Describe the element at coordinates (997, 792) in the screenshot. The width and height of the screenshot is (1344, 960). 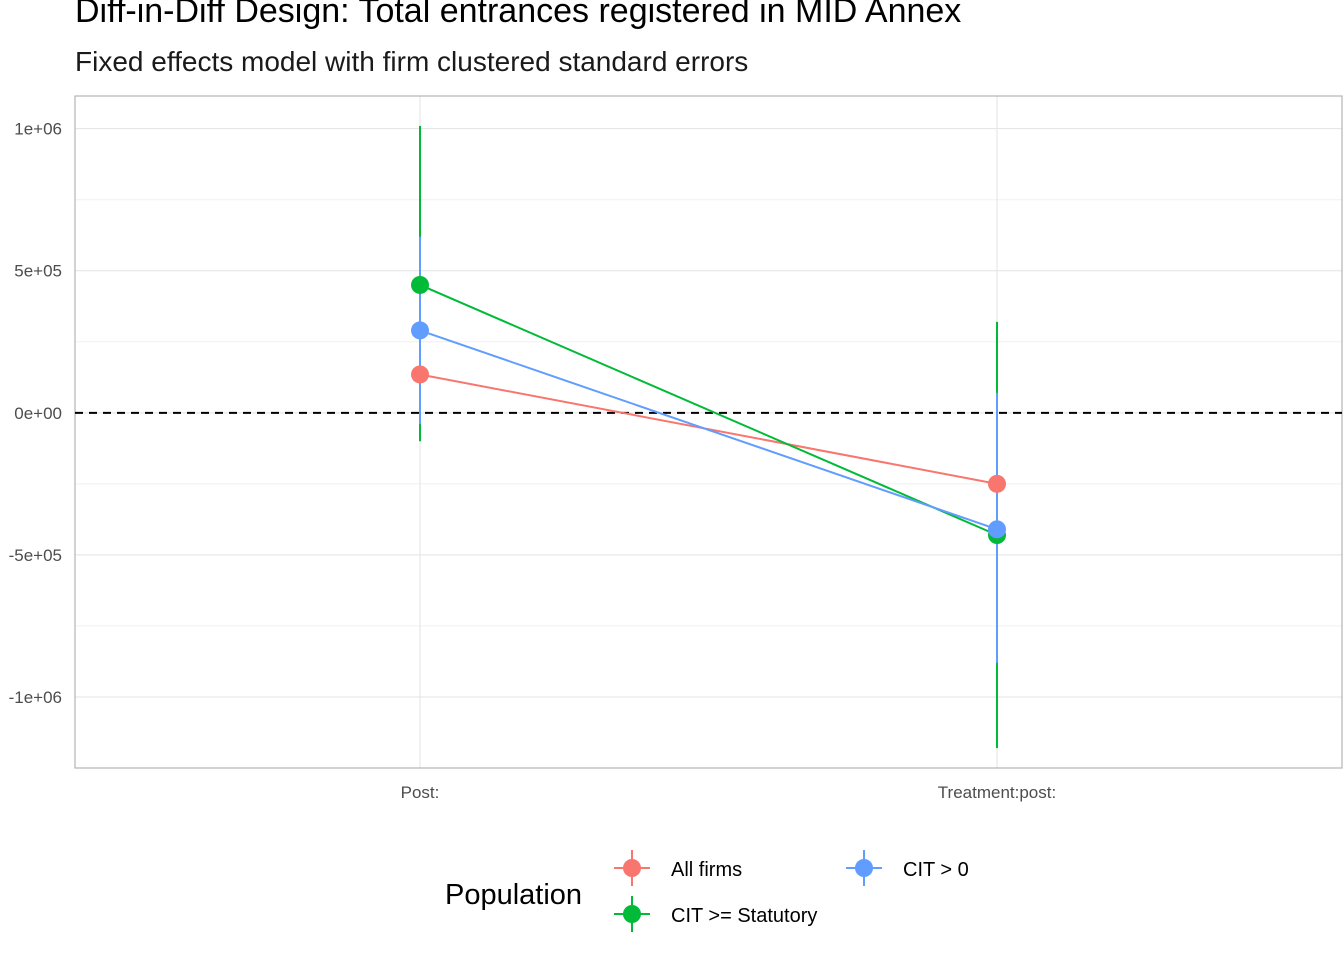
I see `x-tick-label: Treatment:post:` at that location.